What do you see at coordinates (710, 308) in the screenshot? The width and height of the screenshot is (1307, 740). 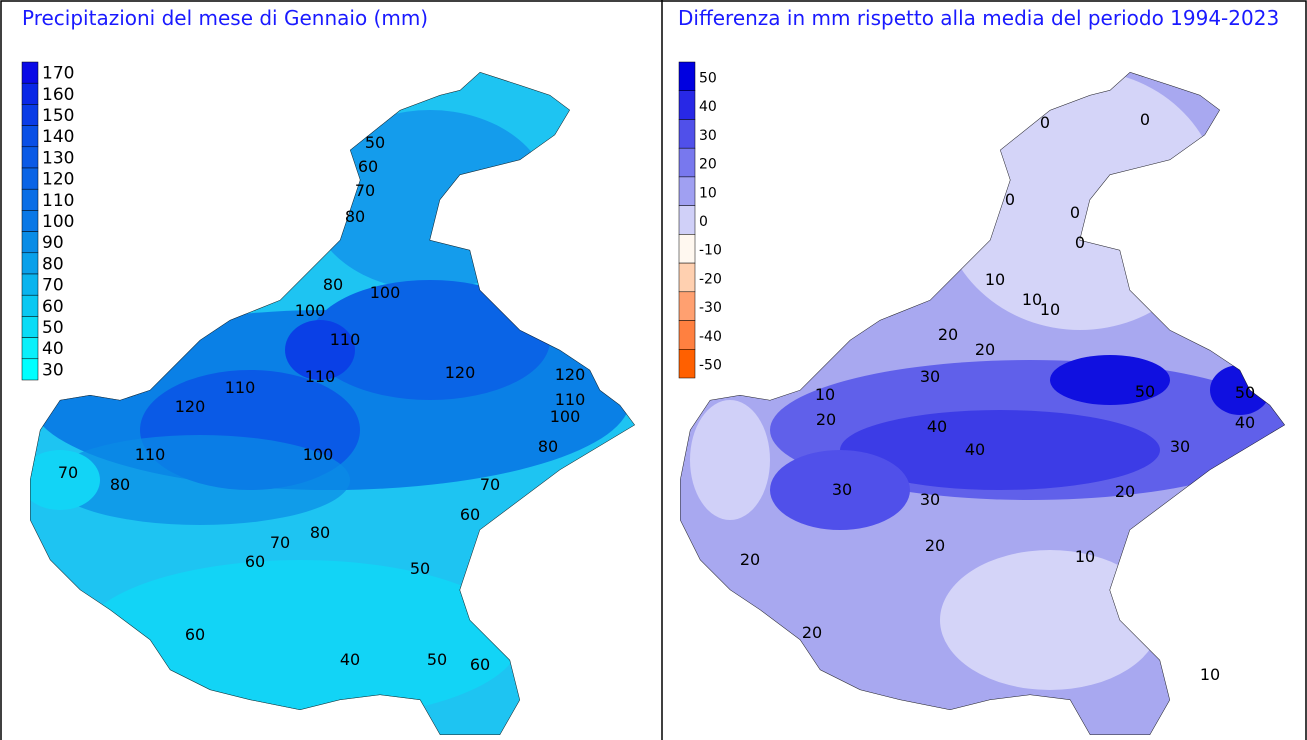 I see `legend-label: -30` at bounding box center [710, 308].